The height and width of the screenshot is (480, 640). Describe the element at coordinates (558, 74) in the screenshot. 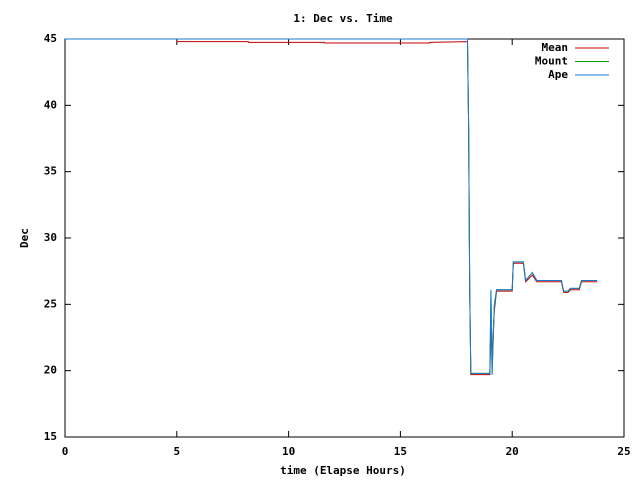

I see `legend-label: Ape` at that location.